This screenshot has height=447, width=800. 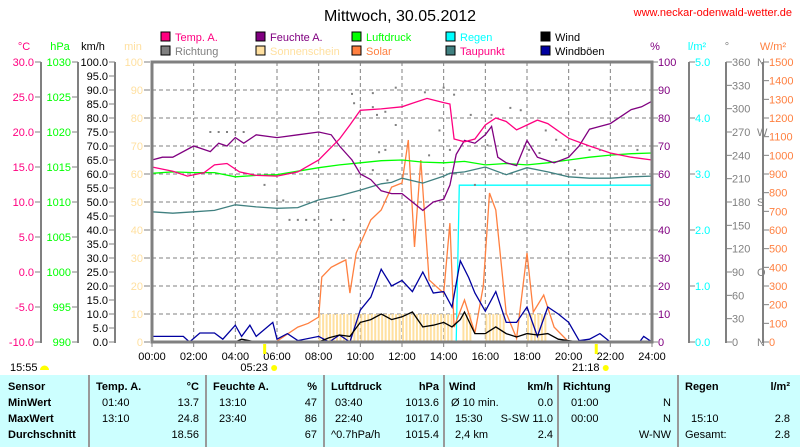 I want to click on axis-tick-label-wind: 45.0, so click(x=97, y=217).